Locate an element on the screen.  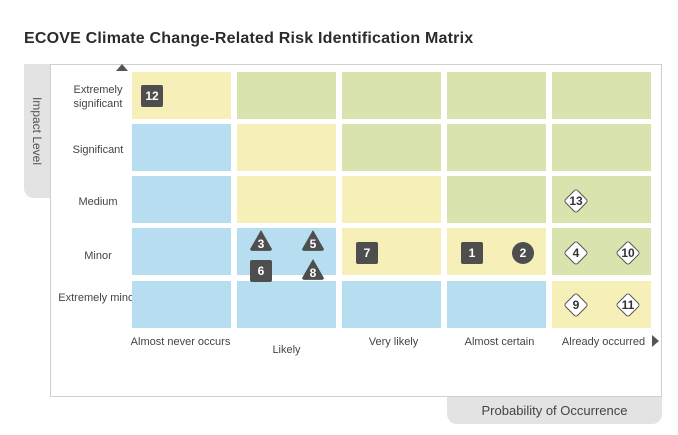
matrix-cell-r2-c3 is located at coordinates (391, 147).